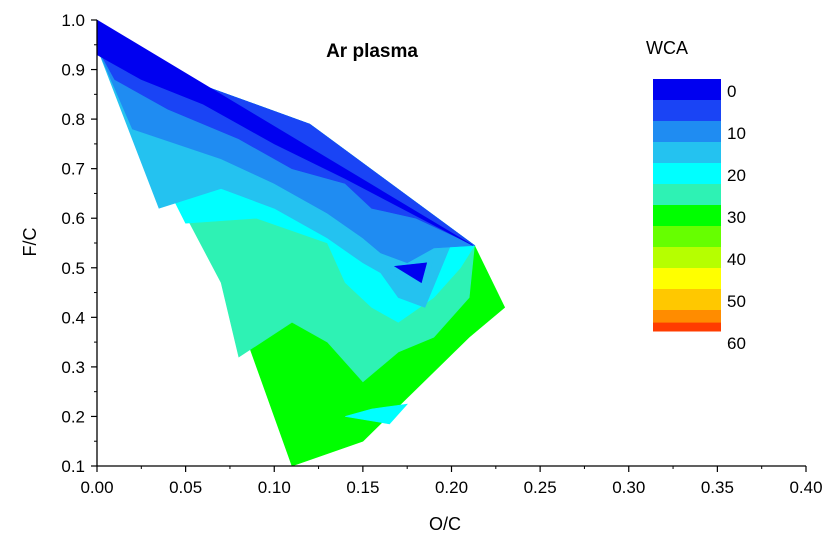 Image resolution: width=829 pixels, height=543 pixels. Describe the element at coordinates (73, 466) in the screenshot. I see `y-tick-label: 0.1` at that location.